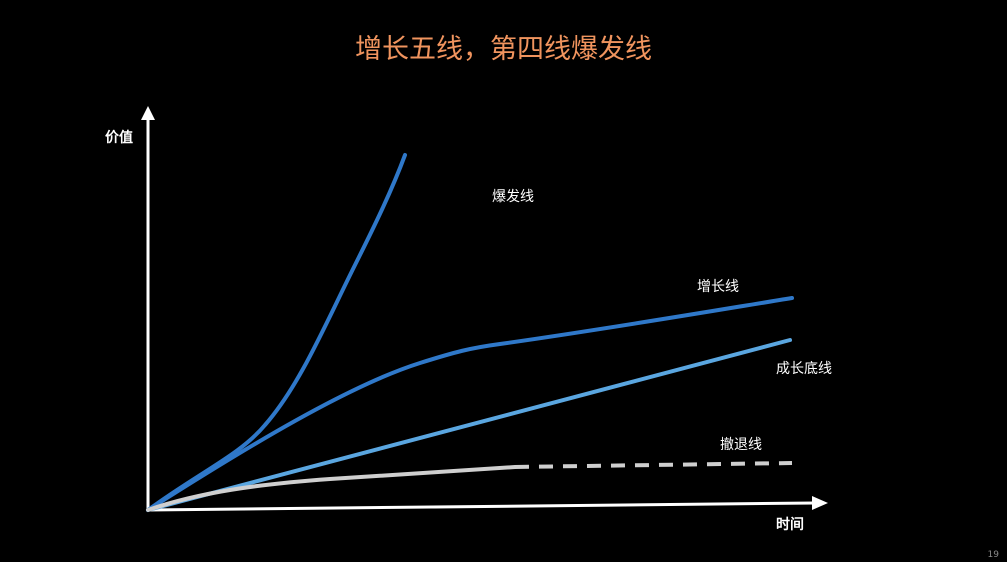  Describe the element at coordinates (653, 465) in the screenshot. I see `retreat-line-dashed` at that location.